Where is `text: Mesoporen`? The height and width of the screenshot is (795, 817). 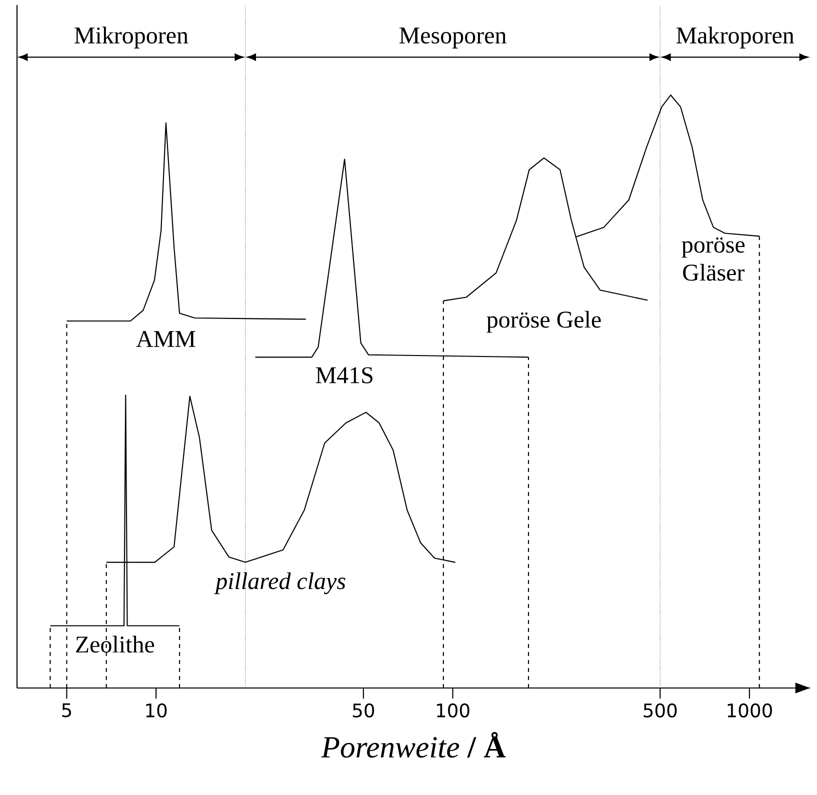 text: Mesoporen is located at coordinates (452, 38).